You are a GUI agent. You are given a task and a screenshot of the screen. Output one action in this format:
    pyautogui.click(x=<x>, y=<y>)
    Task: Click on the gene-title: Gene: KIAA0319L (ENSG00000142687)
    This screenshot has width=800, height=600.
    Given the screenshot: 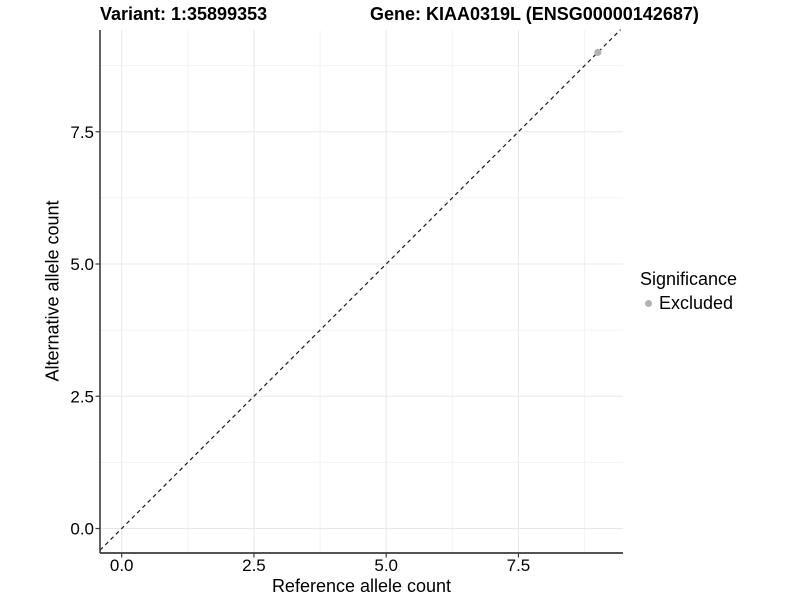 What is the action you would take?
    pyautogui.click(x=534, y=14)
    